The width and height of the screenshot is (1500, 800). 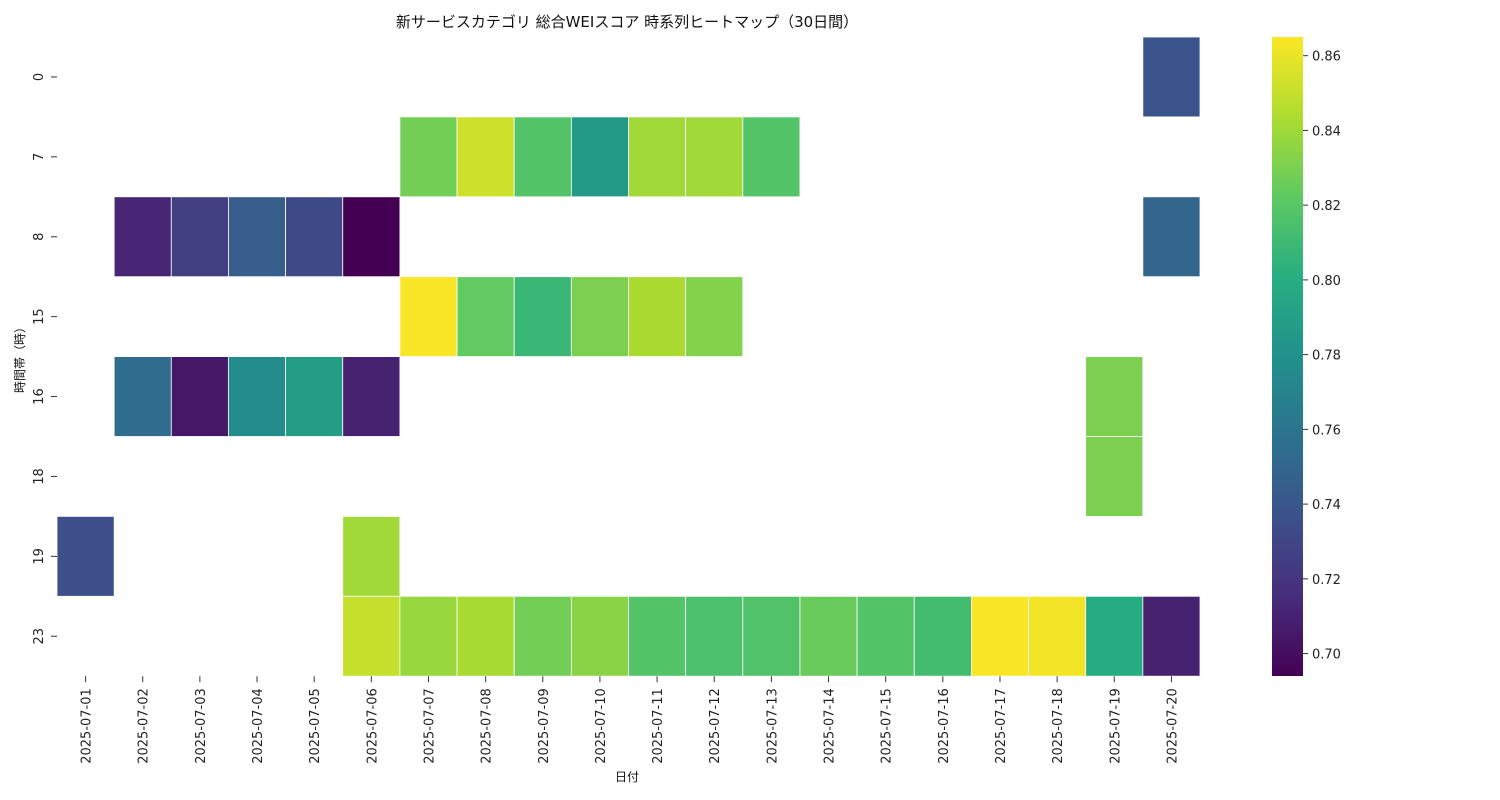 I want to click on y-tick-label: 19, so click(x=39, y=556).